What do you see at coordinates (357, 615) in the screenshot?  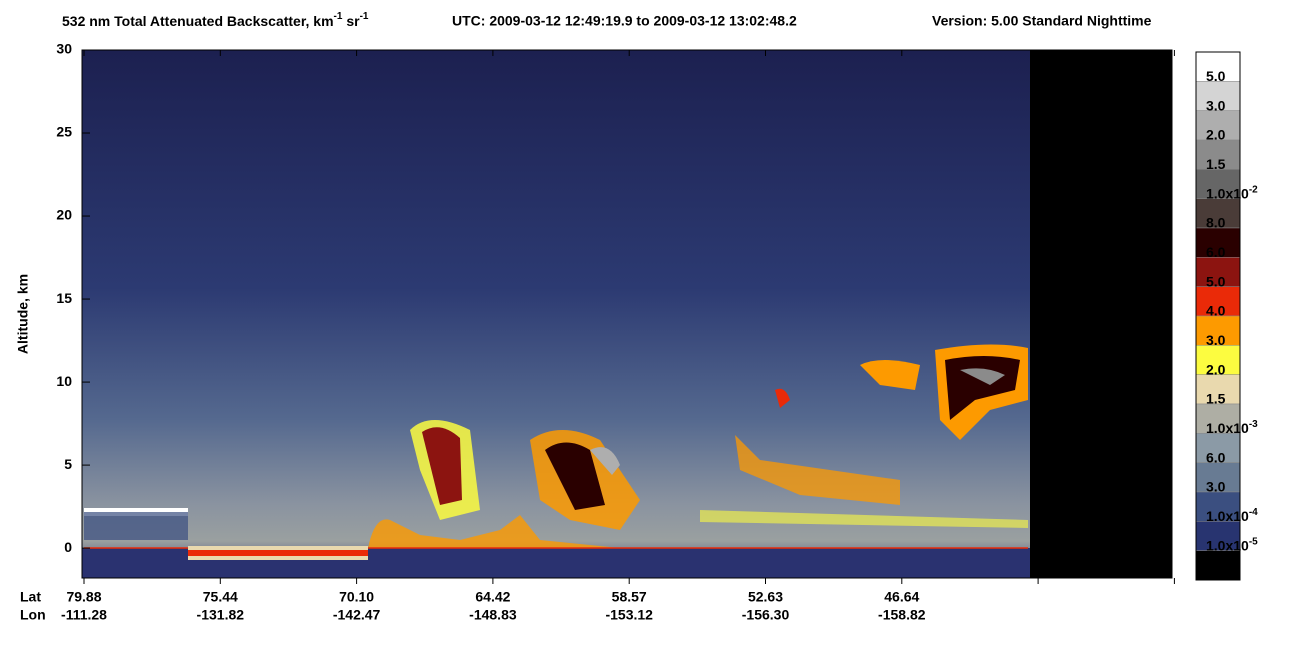 I see `x-tick-label: -142.47` at bounding box center [357, 615].